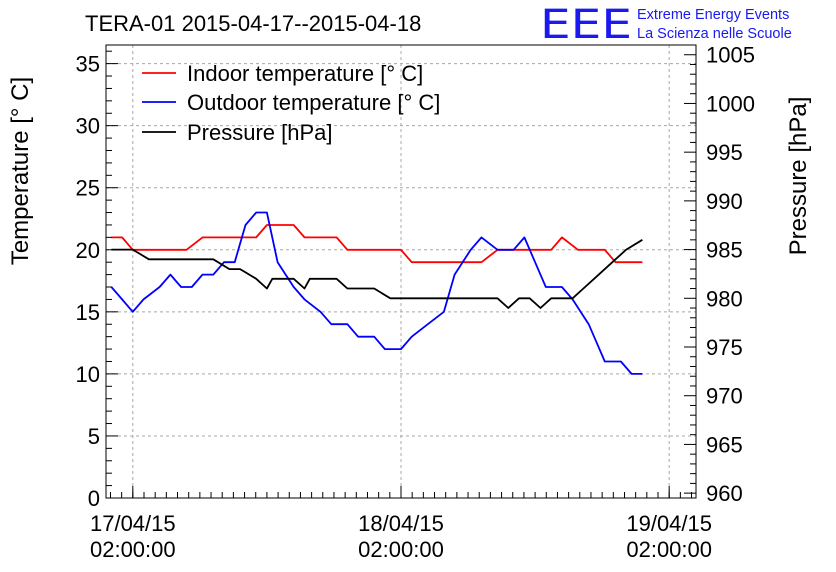 The width and height of the screenshot is (836, 572). Describe the element at coordinates (714, 34) in the screenshot. I see `logo-line-2: La Scienza nelle Scuole` at that location.